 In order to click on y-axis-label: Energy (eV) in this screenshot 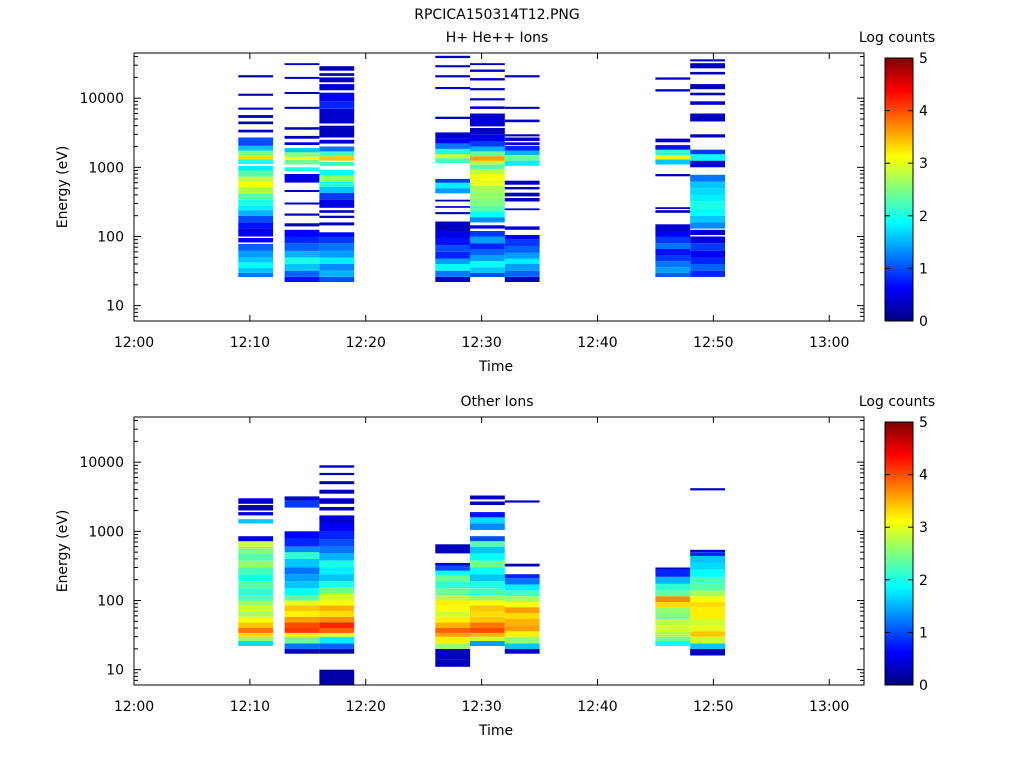, I will do `click(63, 187)`.